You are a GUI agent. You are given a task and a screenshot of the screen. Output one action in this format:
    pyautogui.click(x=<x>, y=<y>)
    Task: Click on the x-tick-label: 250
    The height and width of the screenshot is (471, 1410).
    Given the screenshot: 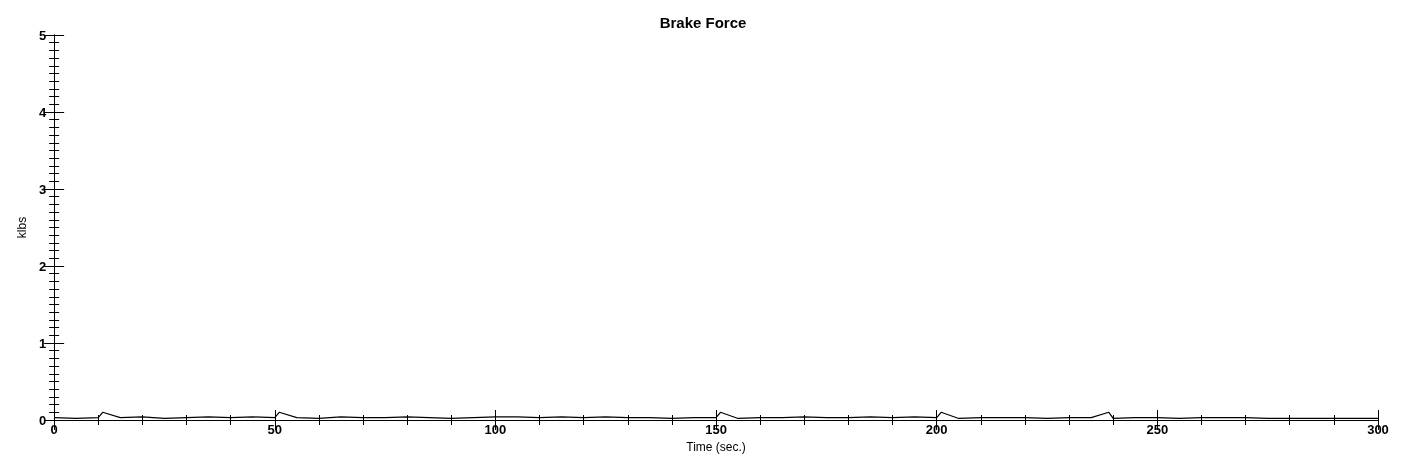 What is the action you would take?
    pyautogui.click(x=1157, y=429)
    